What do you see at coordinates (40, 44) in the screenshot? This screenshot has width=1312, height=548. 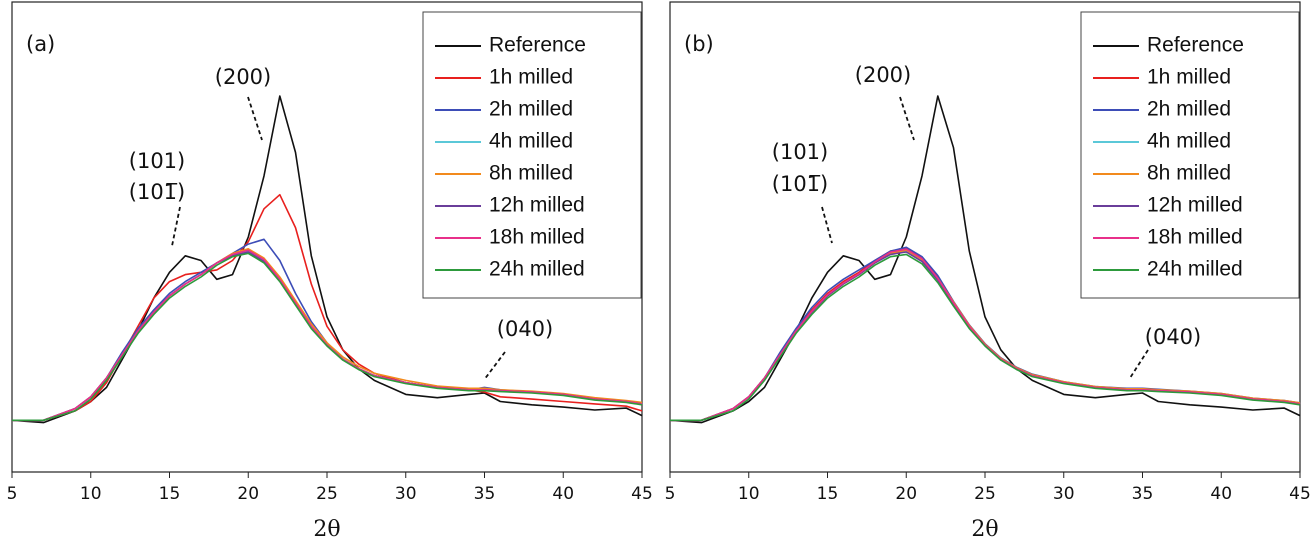 I see `panel-label: (a)` at bounding box center [40, 44].